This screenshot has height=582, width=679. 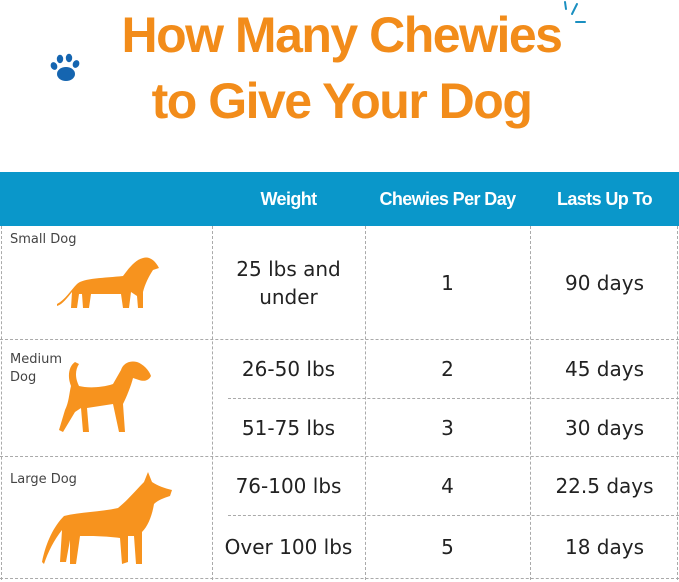 I want to click on size-label-small: Small Dog, so click(x=43, y=239).